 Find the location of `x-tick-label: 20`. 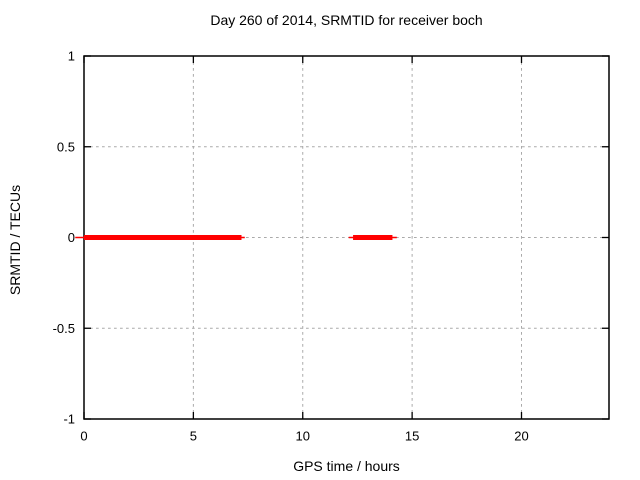

x-tick-label: 20 is located at coordinates (521, 436).